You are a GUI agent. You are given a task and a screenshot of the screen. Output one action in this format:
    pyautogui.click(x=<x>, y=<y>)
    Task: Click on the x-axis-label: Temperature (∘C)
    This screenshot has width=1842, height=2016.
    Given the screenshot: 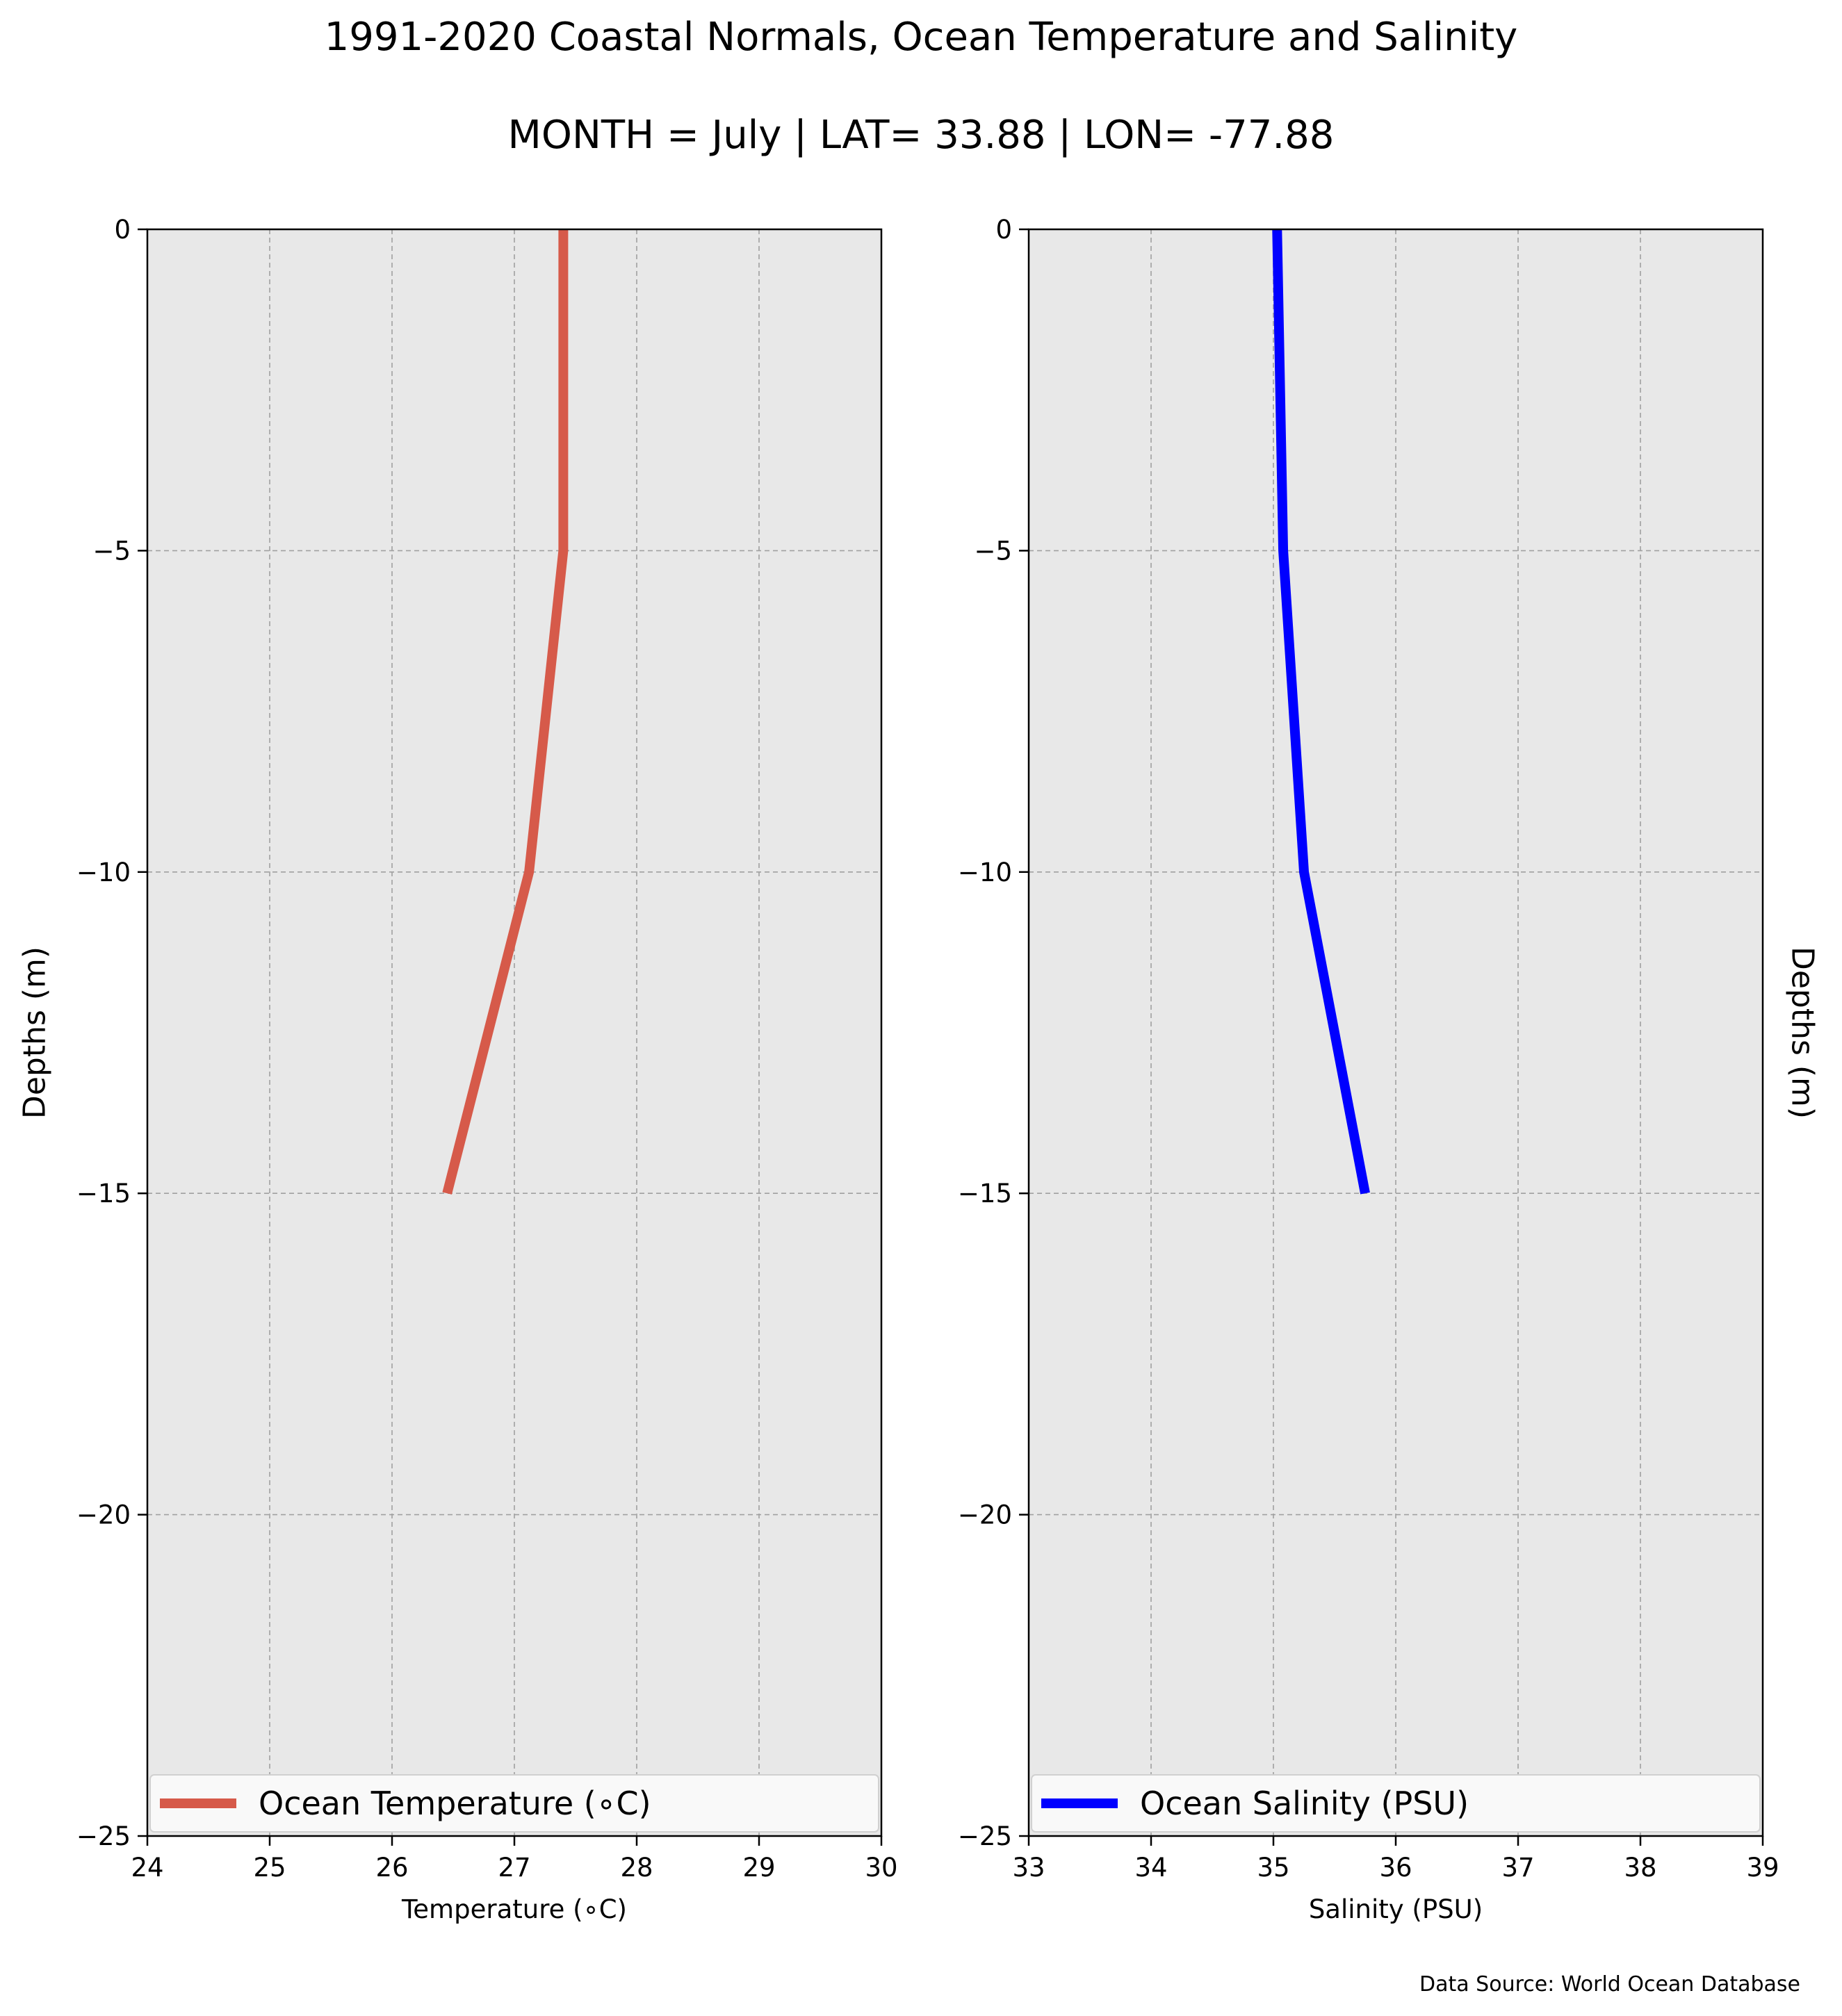 What is the action you would take?
    pyautogui.click(x=514, y=1909)
    